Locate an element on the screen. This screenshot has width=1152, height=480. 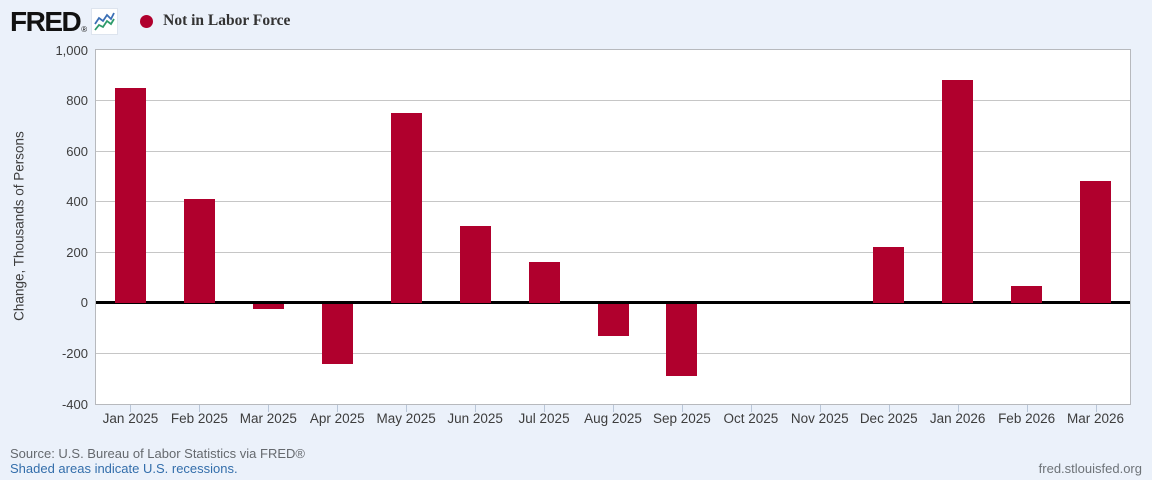
recession-note-link: Shaded areas indicate U.S. recessions. is located at coordinates (124, 468).